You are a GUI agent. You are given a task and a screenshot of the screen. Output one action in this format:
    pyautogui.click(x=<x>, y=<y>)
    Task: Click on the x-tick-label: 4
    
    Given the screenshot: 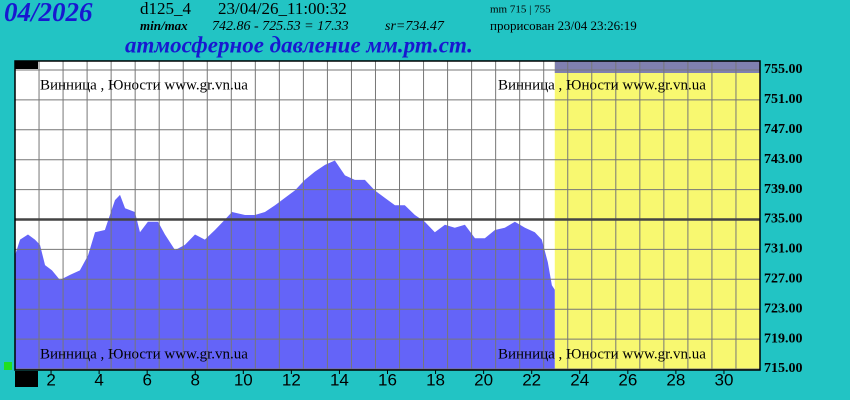 What is the action you would take?
    pyautogui.click(x=98, y=379)
    